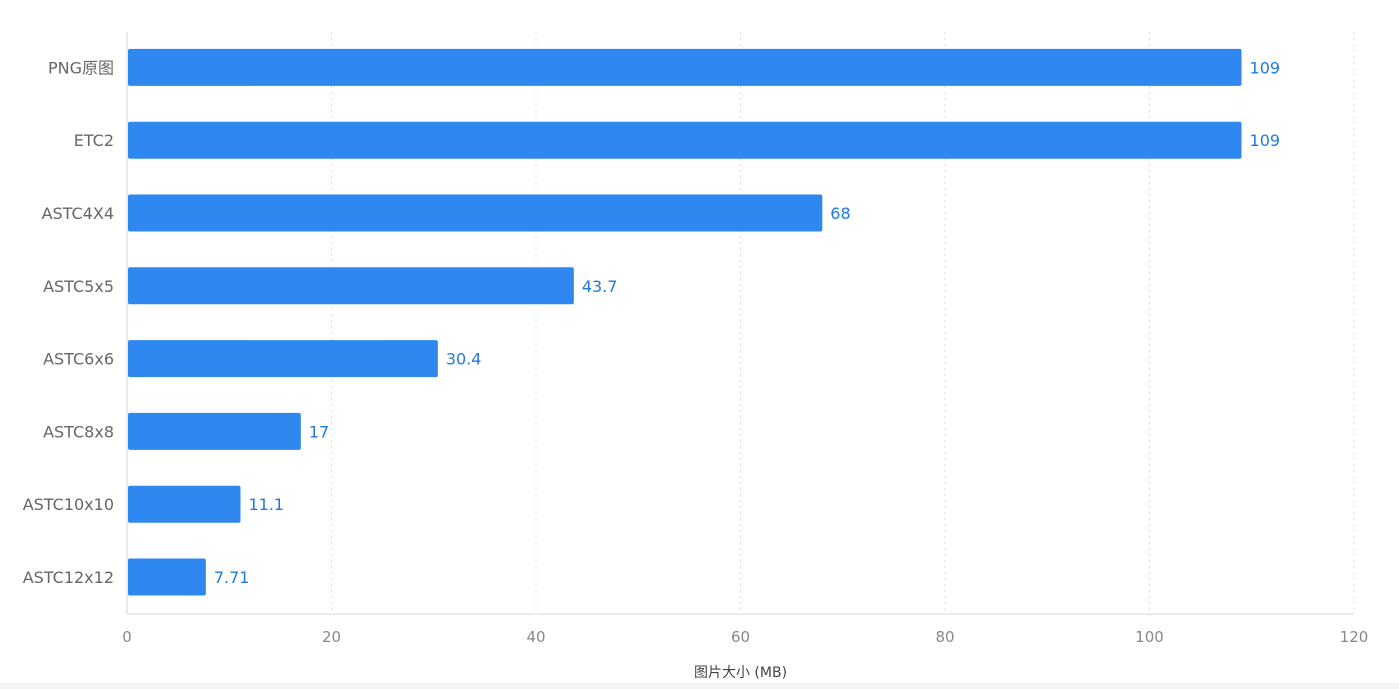  Describe the element at coordinates (68, 504) in the screenshot. I see `category-label: ASTC10x10` at that location.